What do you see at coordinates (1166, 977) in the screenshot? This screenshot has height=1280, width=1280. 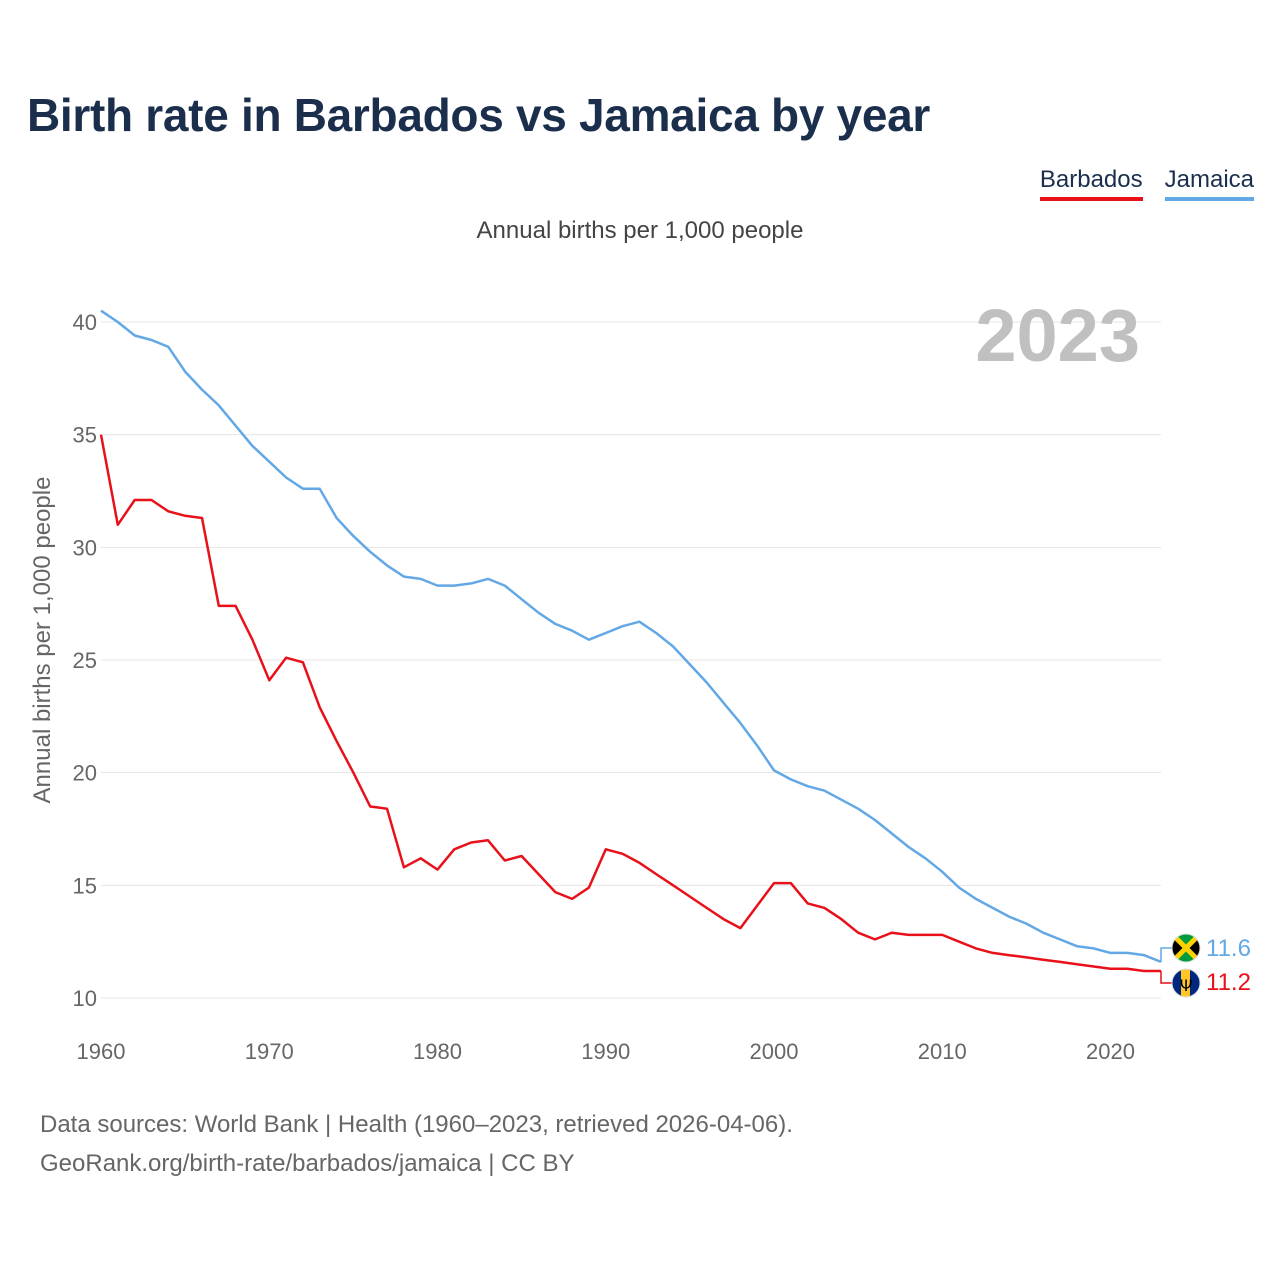 I see `end-connector-barbados` at bounding box center [1166, 977].